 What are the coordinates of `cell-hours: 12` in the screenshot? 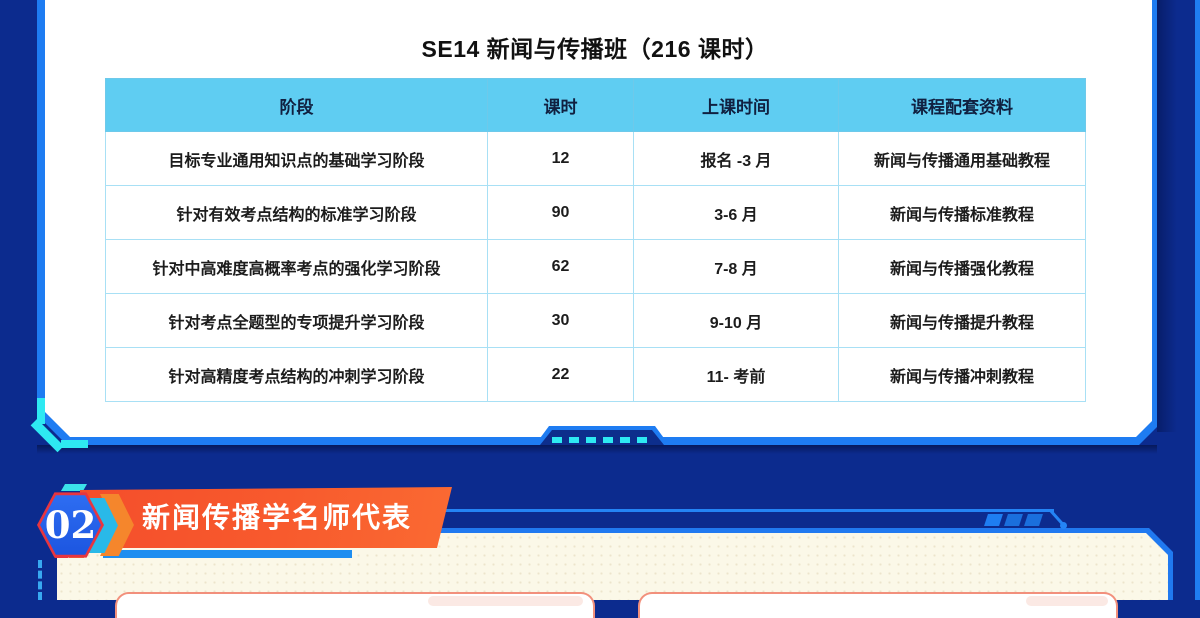 It's located at (560, 158).